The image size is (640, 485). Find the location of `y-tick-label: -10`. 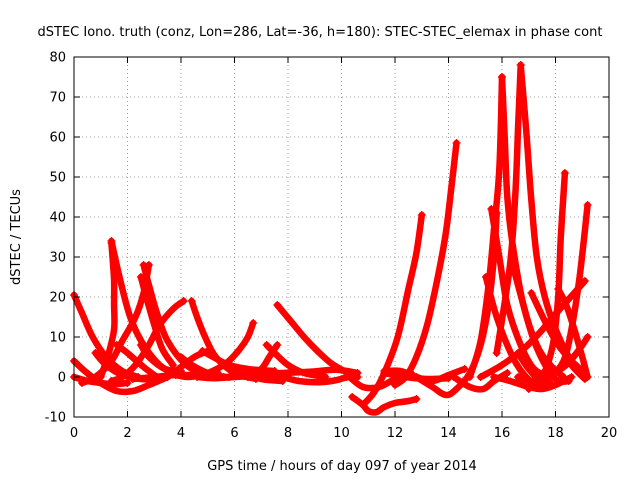

y-tick-label: -10 is located at coordinates (55, 418).